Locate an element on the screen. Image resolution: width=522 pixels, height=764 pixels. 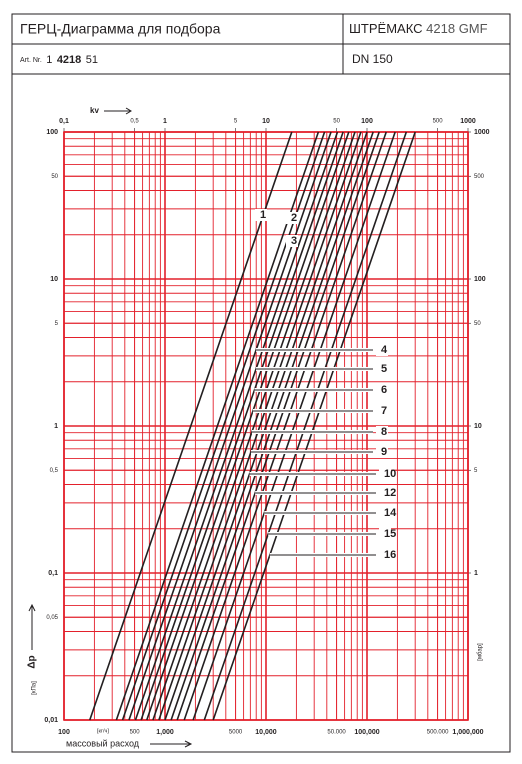
art-label: Art. Nr. is located at coordinates (31, 60).